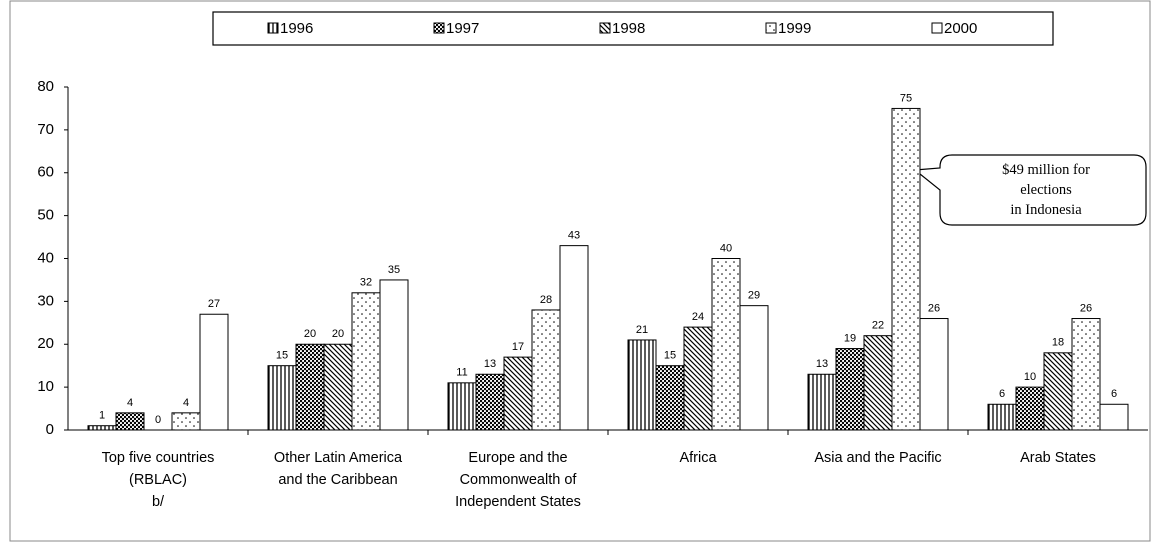  What do you see at coordinates (850, 338) in the screenshot?
I see `value-label: 19` at bounding box center [850, 338].